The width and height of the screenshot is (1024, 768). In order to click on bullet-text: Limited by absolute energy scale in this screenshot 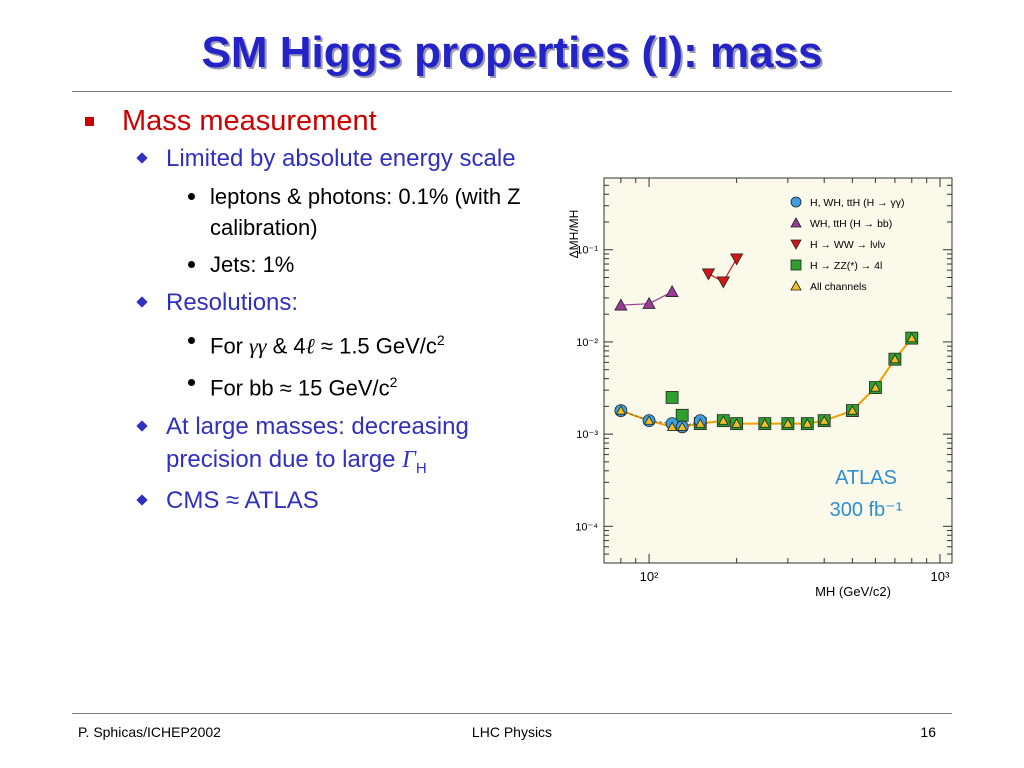, I will do `click(341, 158)`.